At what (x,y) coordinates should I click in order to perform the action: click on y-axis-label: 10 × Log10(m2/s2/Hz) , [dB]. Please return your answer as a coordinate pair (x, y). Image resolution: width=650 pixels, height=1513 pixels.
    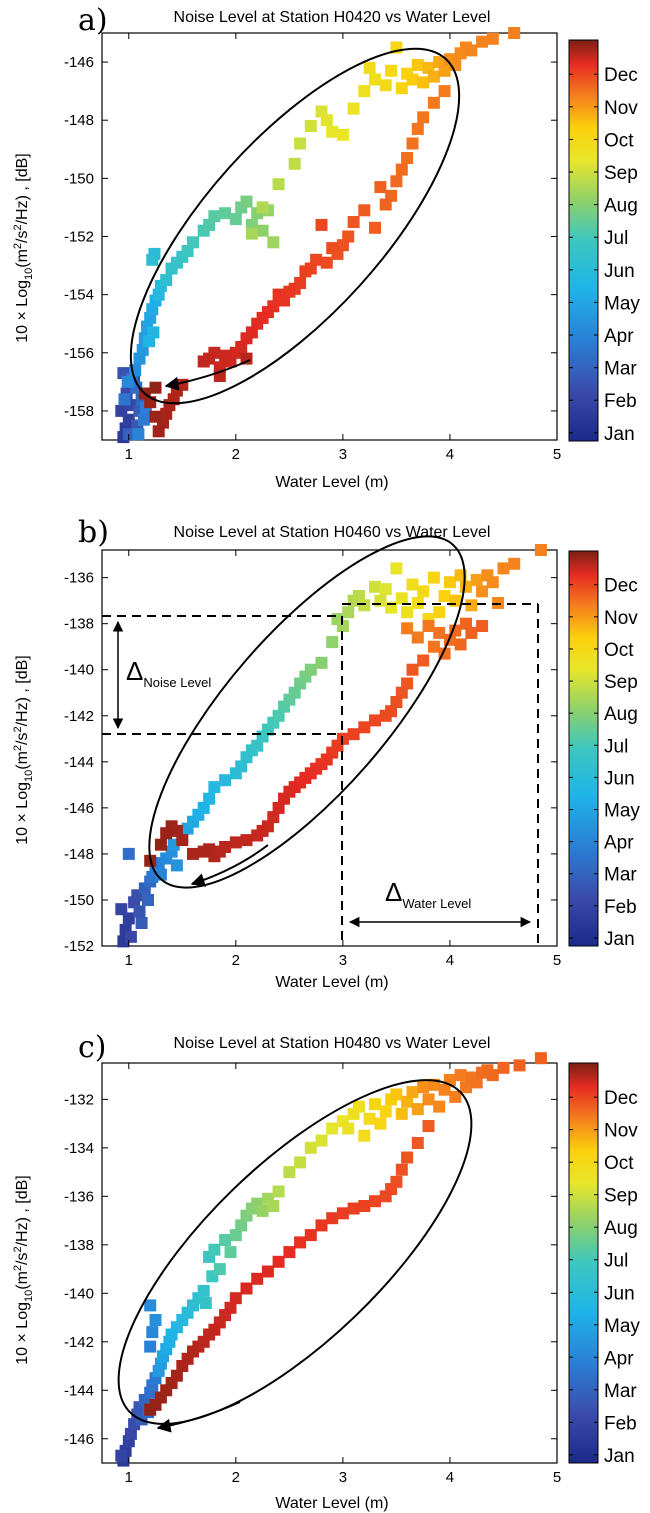
    Looking at the image, I should click on (23, 1269).